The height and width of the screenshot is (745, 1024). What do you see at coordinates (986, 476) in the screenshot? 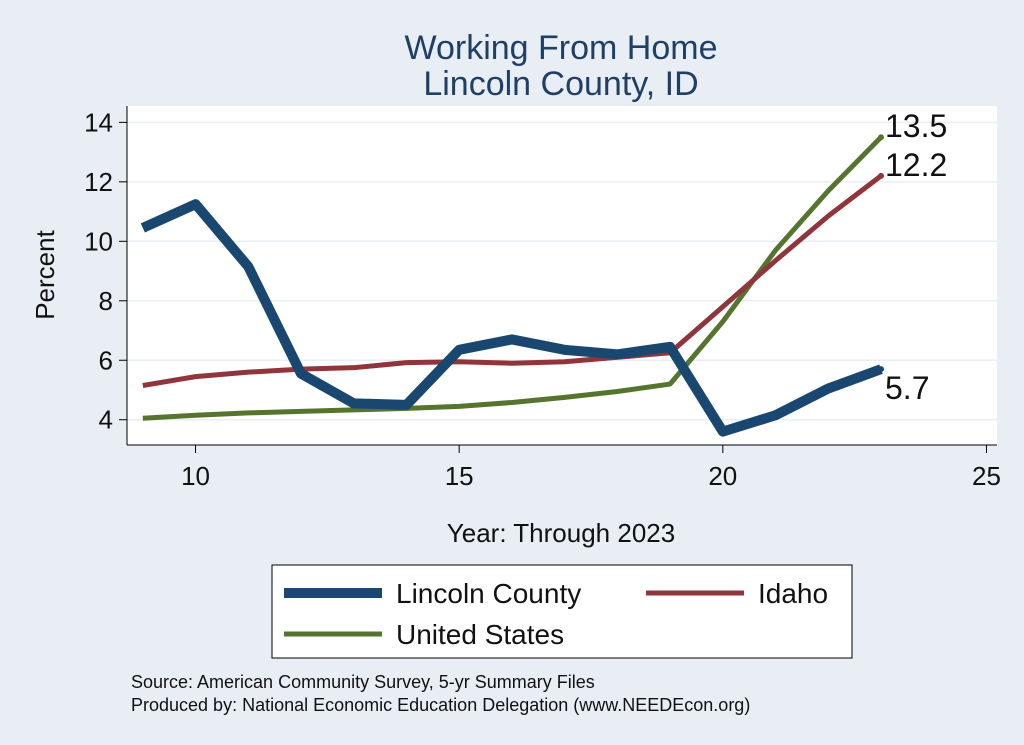
I see `x-tick-label-25: 25` at bounding box center [986, 476].